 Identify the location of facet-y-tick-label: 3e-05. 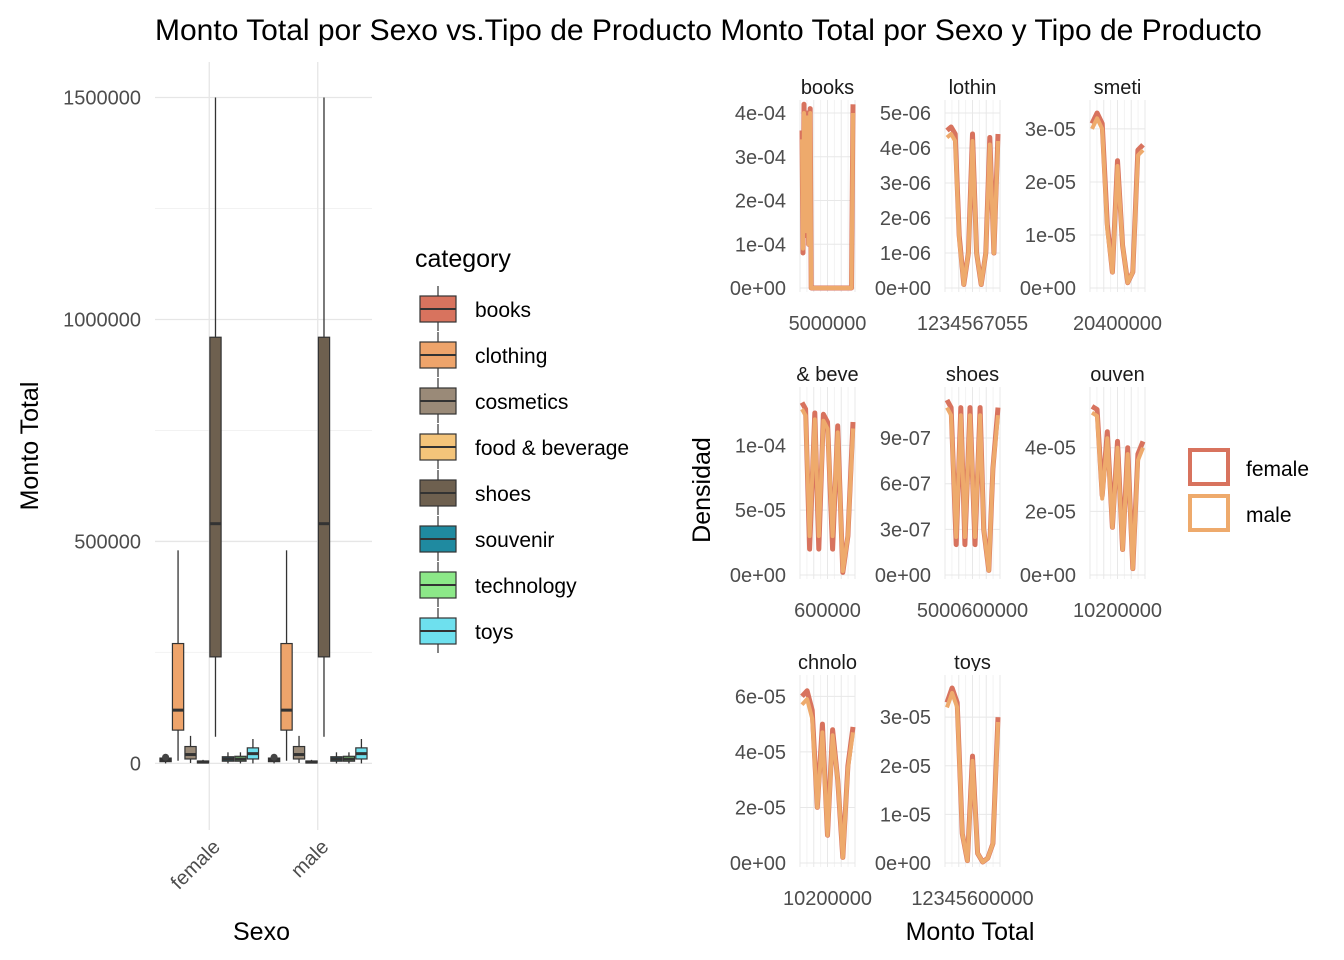
(905, 718).